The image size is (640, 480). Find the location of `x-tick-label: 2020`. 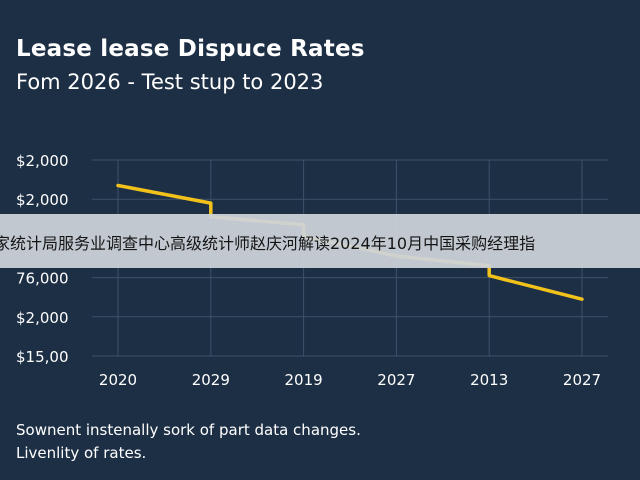

x-tick-label: 2020 is located at coordinates (118, 380).